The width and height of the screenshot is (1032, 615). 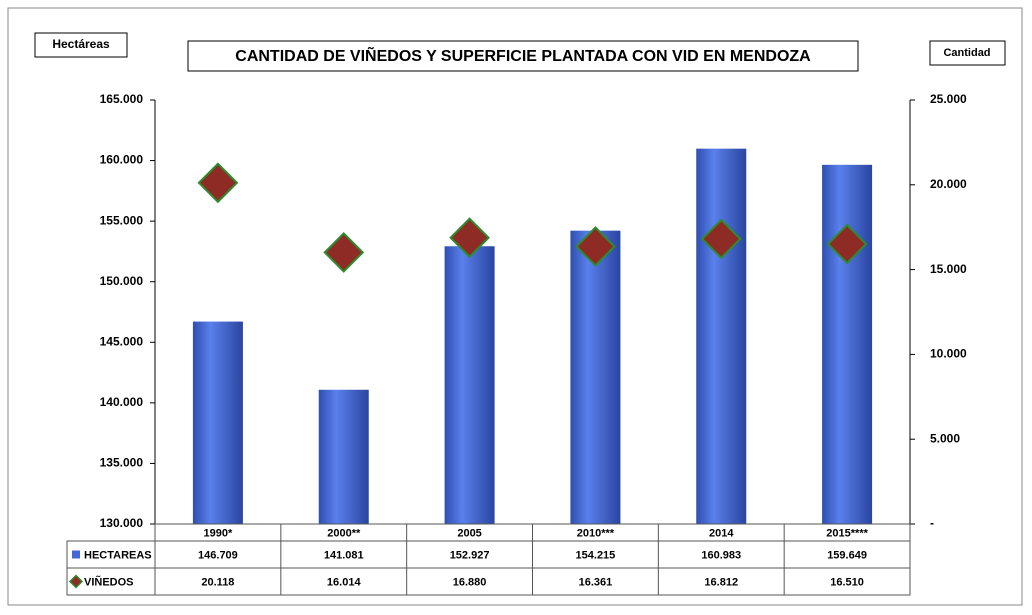 What do you see at coordinates (218, 555) in the screenshot?
I see `table-value: 146.709` at bounding box center [218, 555].